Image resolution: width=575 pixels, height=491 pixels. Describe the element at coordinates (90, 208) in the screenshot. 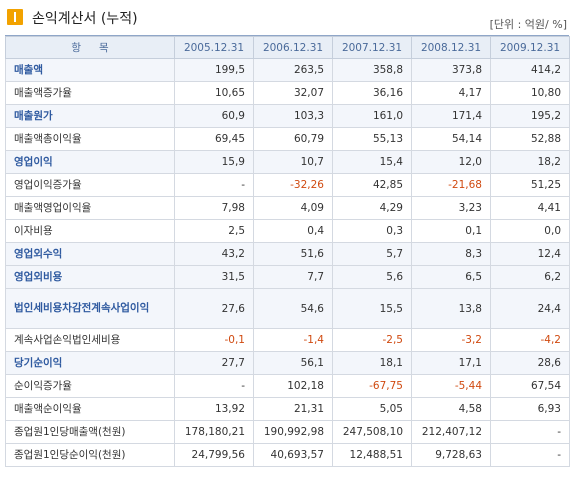

I see `row-label: 매출액영업이익율` at that location.